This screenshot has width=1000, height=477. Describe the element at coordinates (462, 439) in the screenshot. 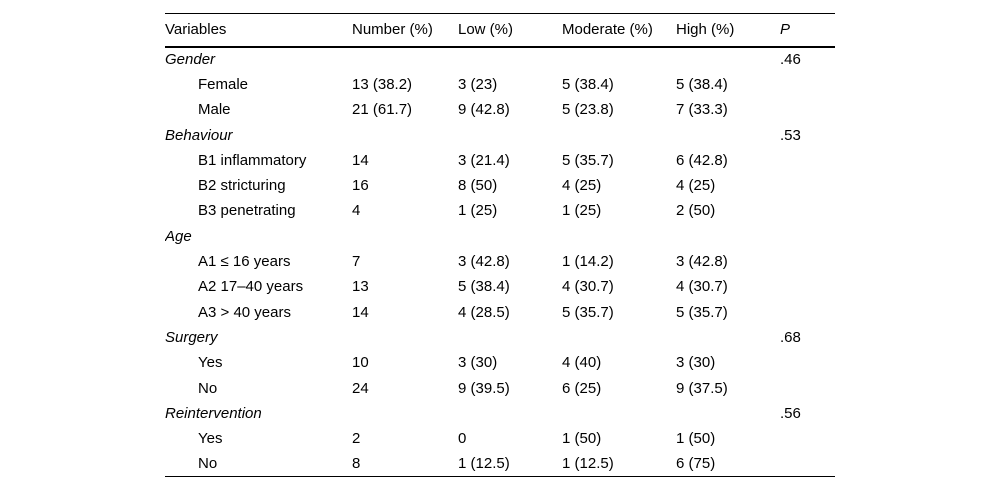

I see `low-cell: 0` at that location.